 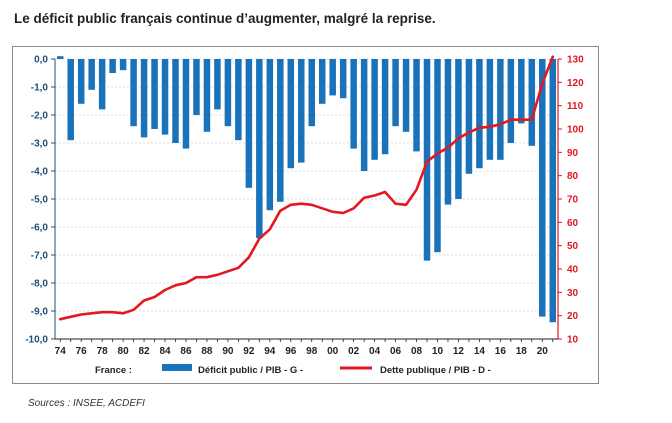 I want to click on x-tick-label: 84, so click(x=165, y=351).